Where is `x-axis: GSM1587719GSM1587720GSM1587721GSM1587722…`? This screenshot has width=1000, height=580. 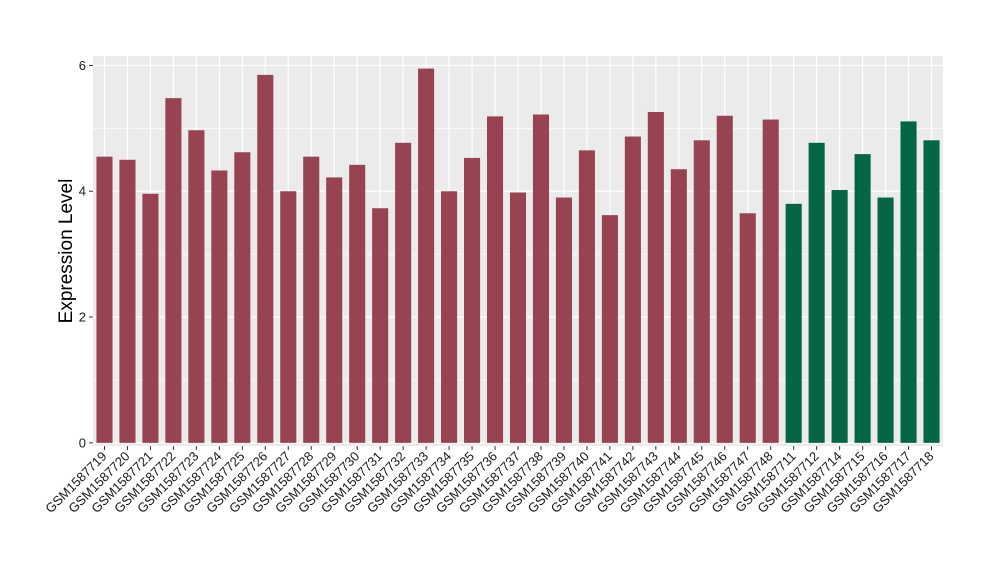 x-axis: GSM1587719GSM1587720GSM1587721GSM1587722… is located at coordinates (489, 481).